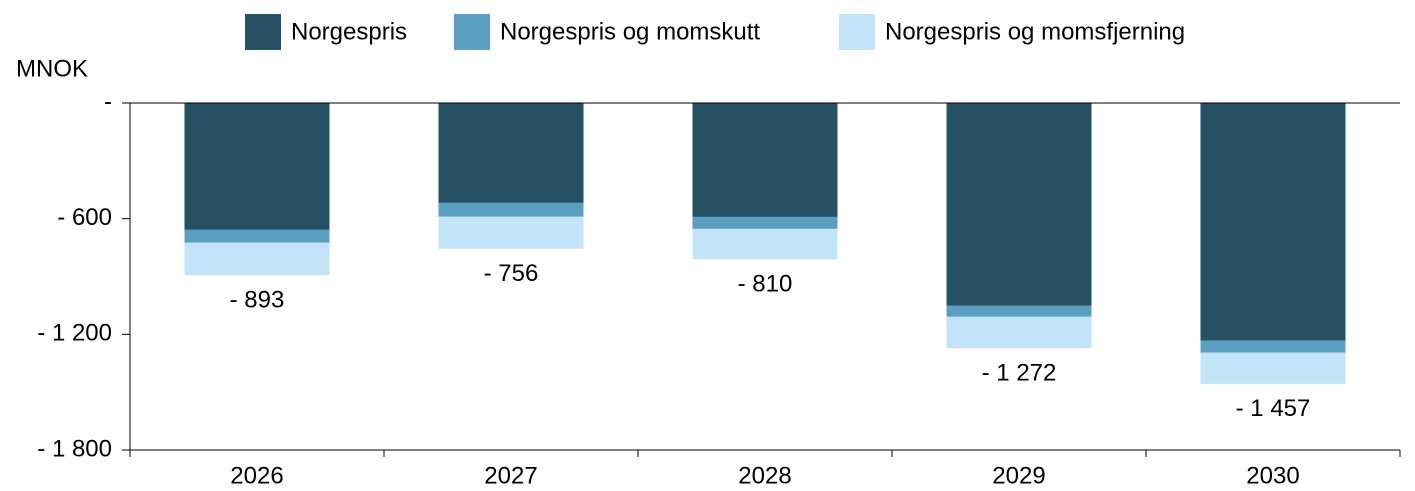 This screenshot has height=491, width=1415. Describe the element at coordinates (510, 475) in the screenshot. I see `x-tick-label: 2027` at that location.